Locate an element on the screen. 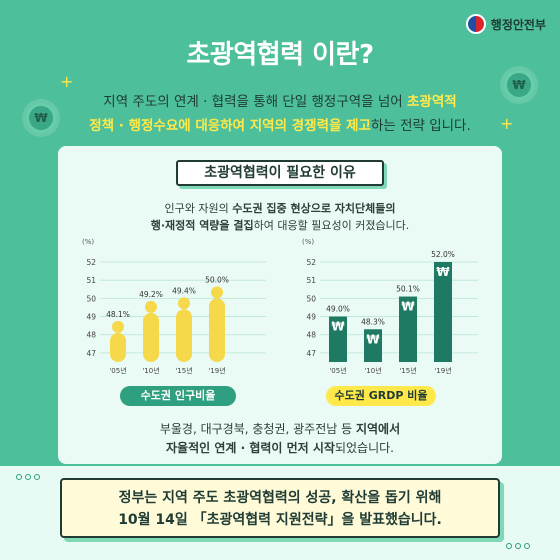  data-label: 49.4% is located at coordinates (184, 290).